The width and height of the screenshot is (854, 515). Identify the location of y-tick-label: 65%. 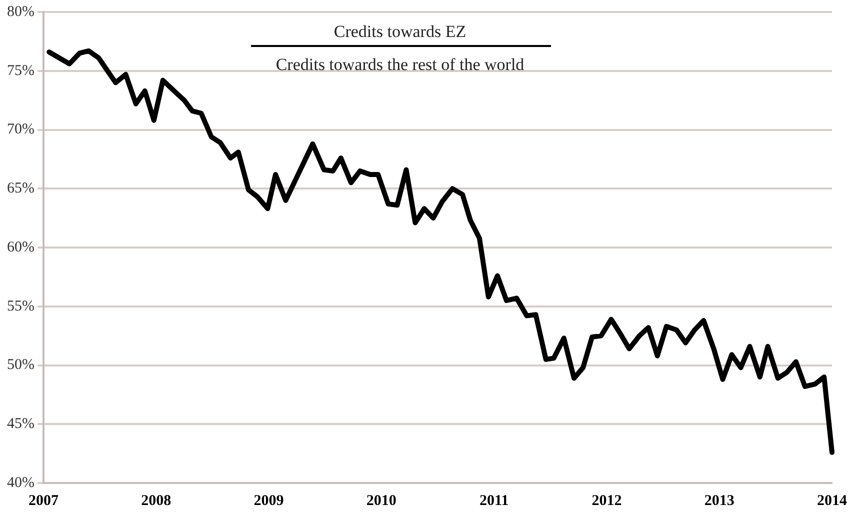
(20, 188).